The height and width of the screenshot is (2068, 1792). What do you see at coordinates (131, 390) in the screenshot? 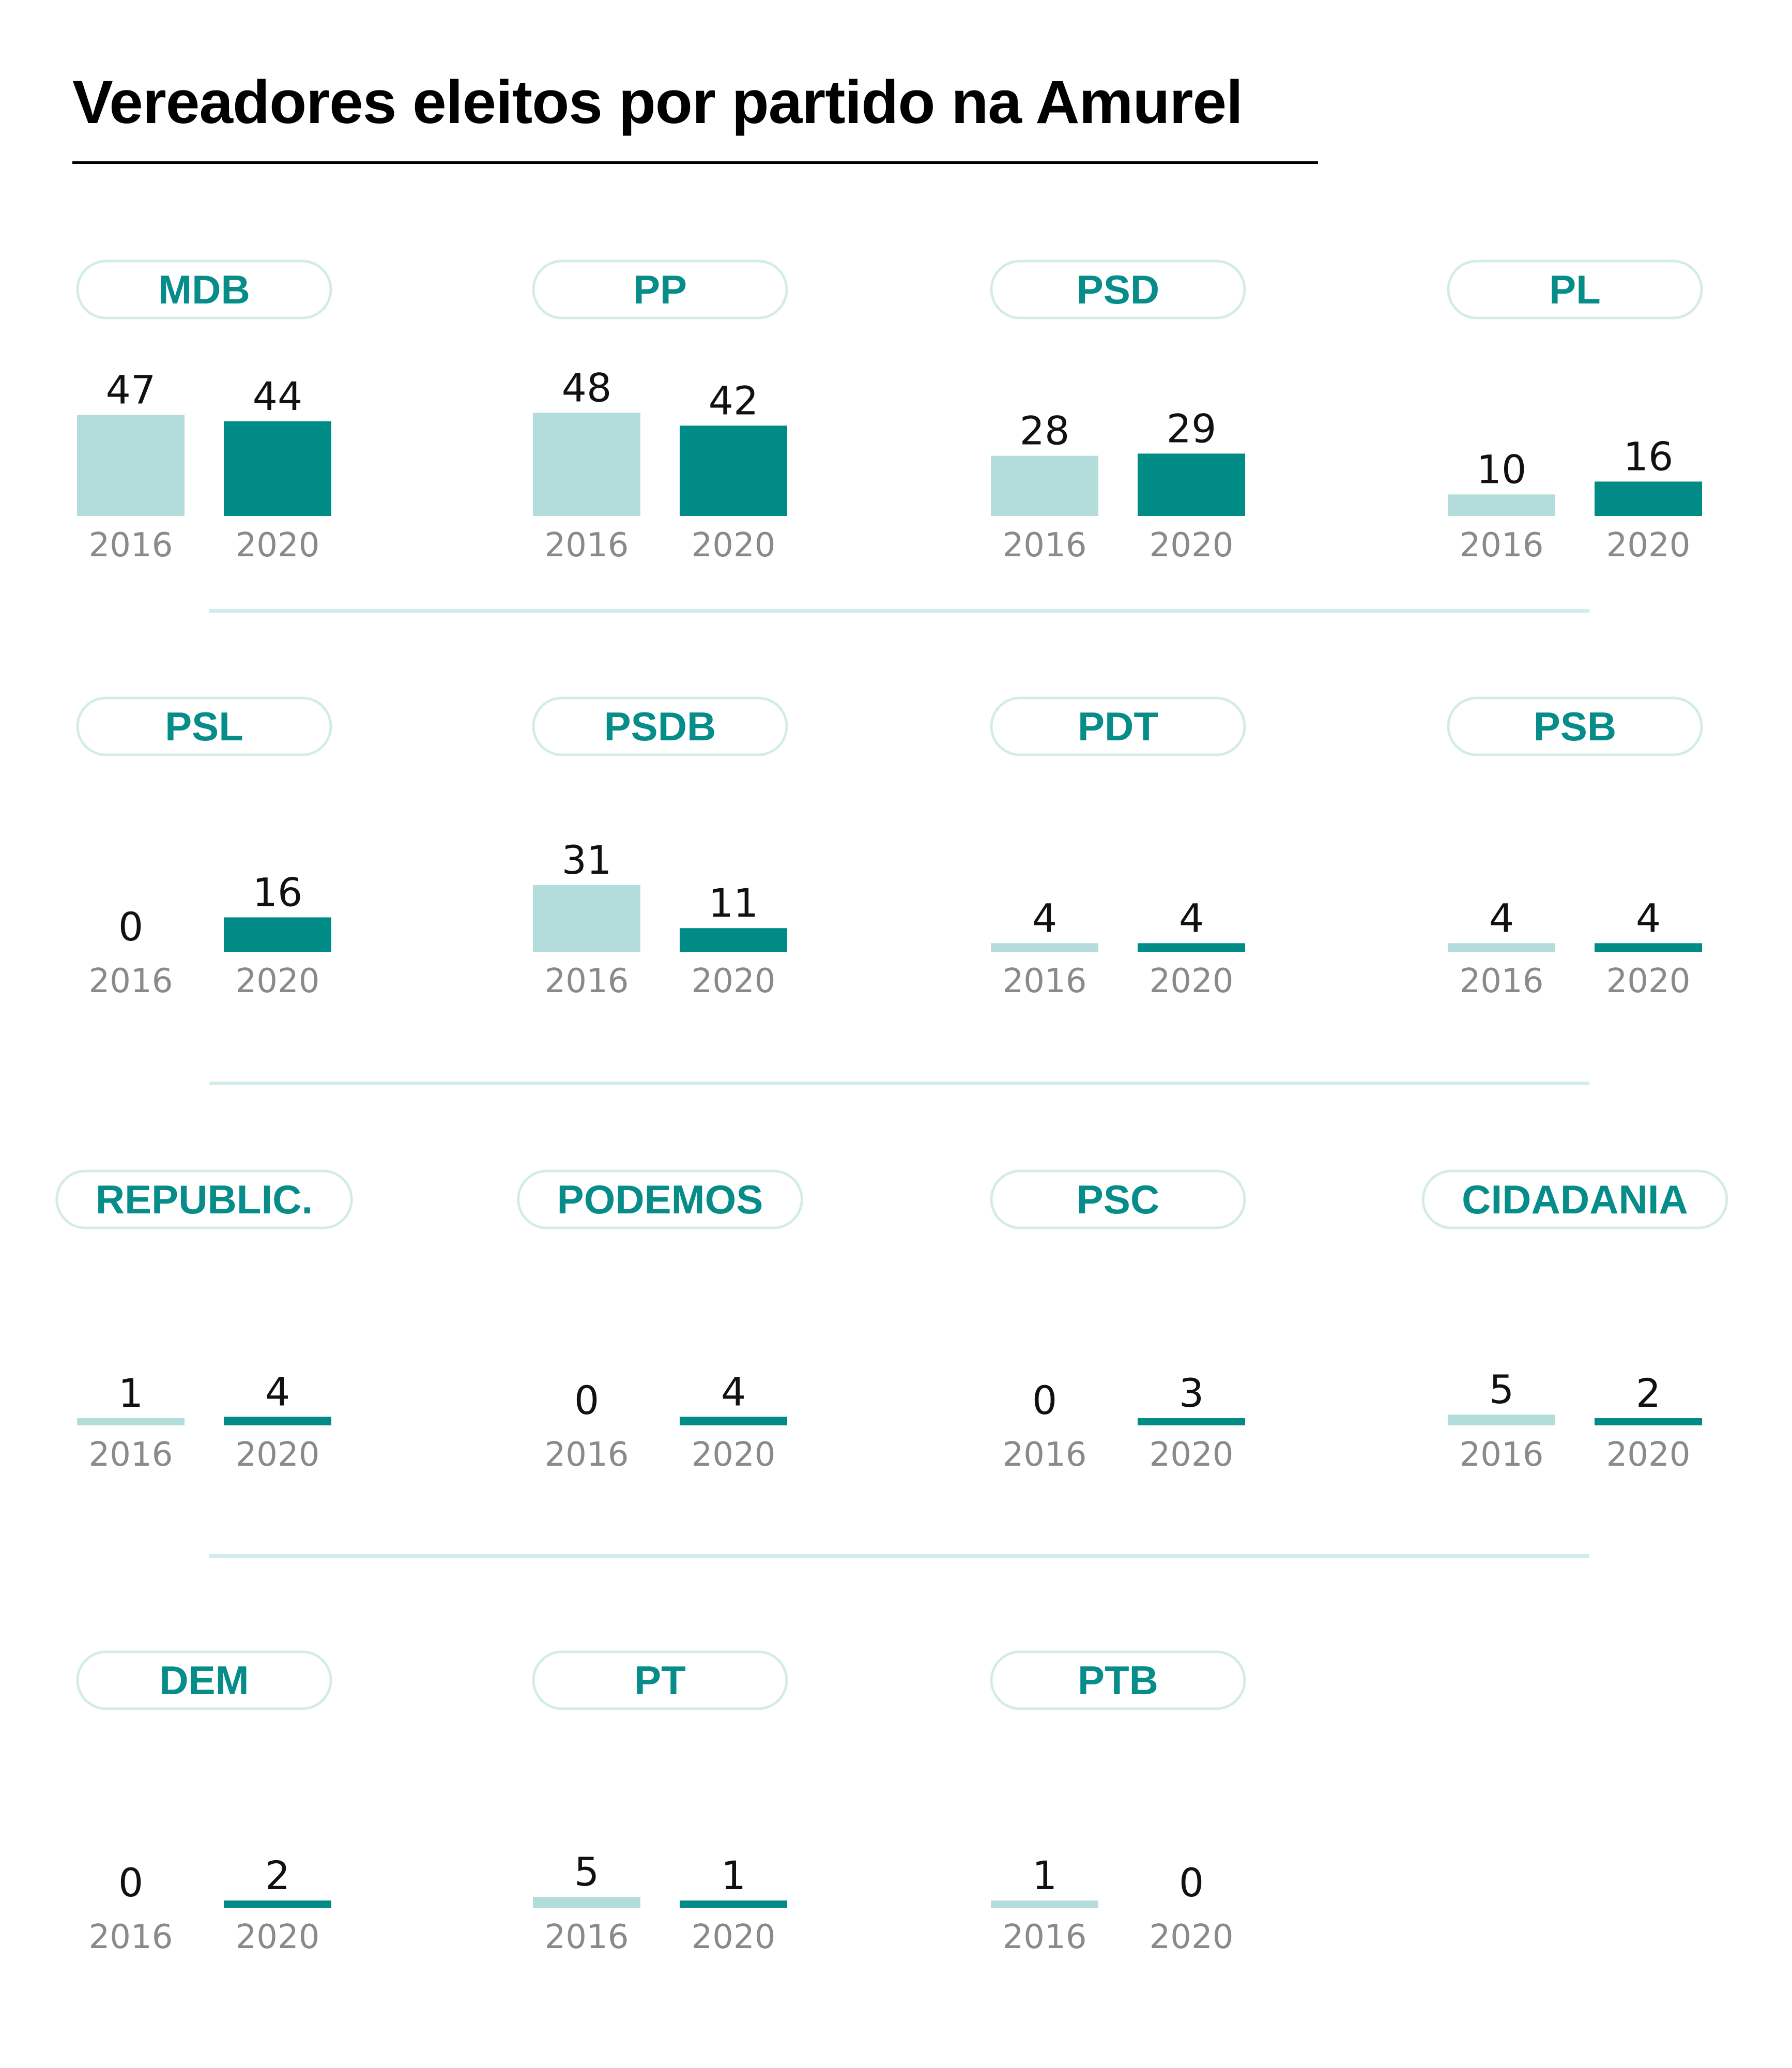
I see `value-label: 47` at bounding box center [131, 390].